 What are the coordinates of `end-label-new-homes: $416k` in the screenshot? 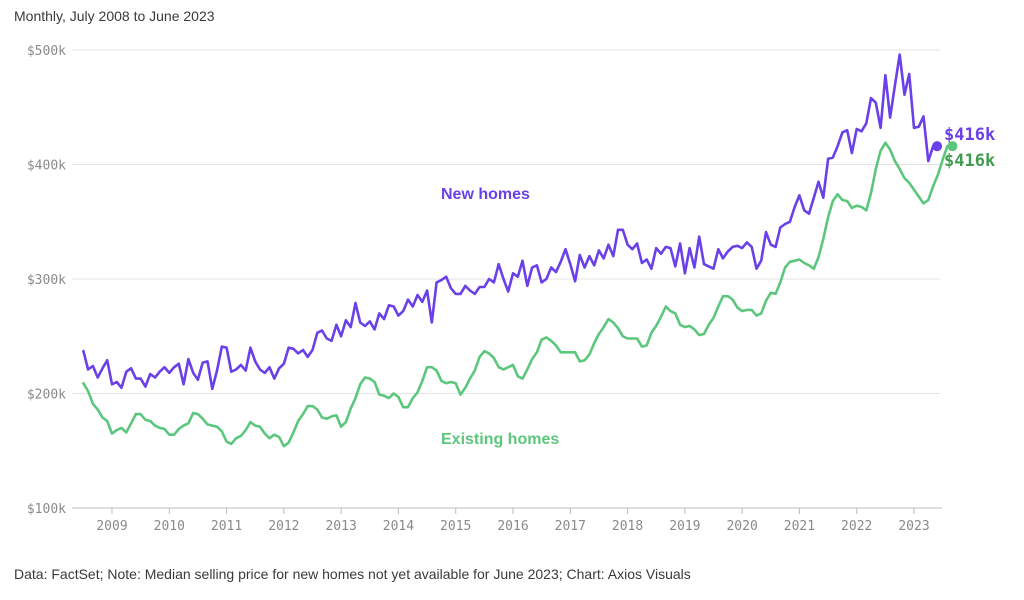 It's located at (969, 135).